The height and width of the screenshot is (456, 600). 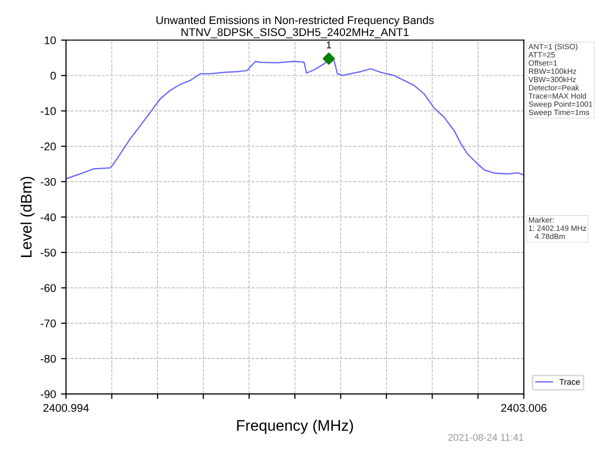 What do you see at coordinates (48, 288) in the screenshot?
I see `y-tick-label: -60` at bounding box center [48, 288].